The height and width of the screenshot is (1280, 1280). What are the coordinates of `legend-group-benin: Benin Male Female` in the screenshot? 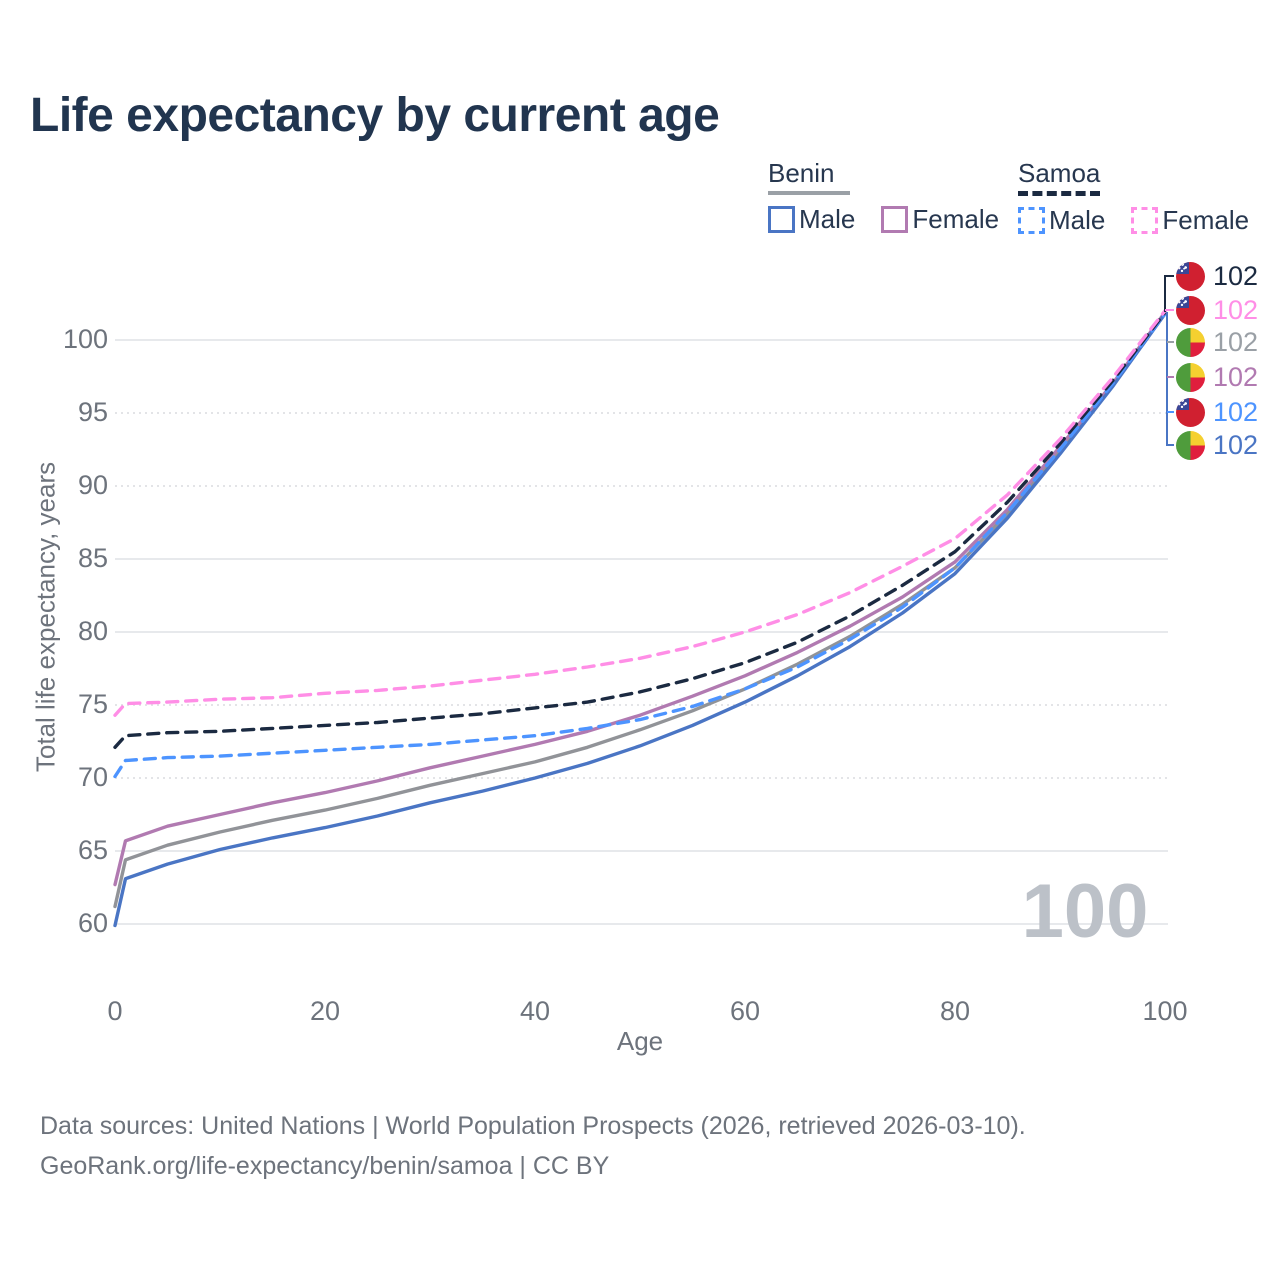 It's located at (883, 197).